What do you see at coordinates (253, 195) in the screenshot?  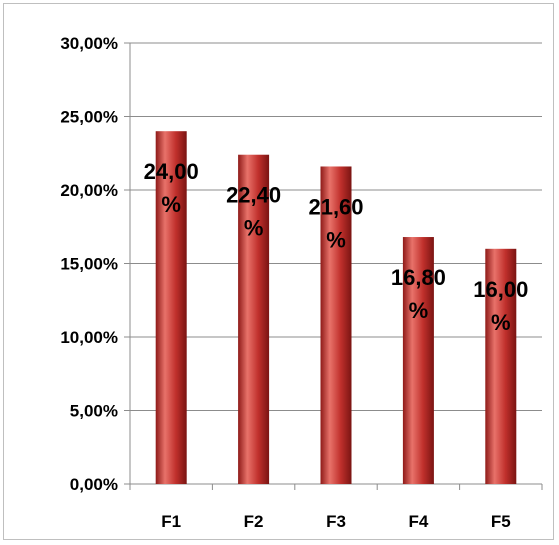 I see `data-label-value: 22,40` at bounding box center [253, 195].